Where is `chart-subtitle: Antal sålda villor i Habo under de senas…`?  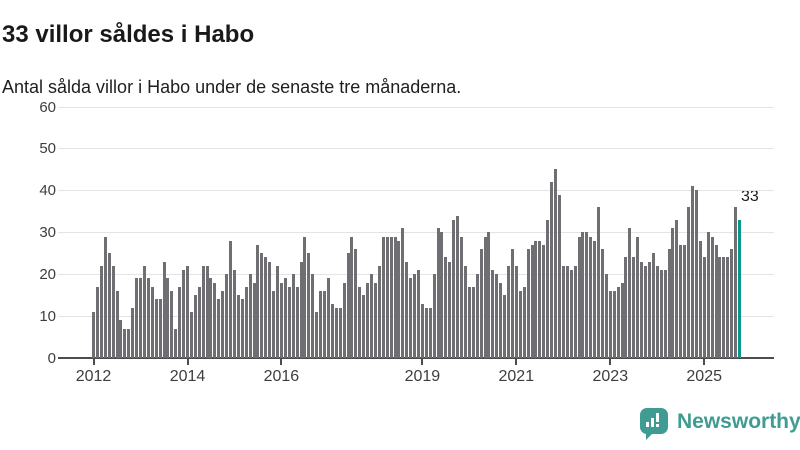 chart-subtitle: Antal sålda villor i Habo under de senas… is located at coordinates (232, 87).